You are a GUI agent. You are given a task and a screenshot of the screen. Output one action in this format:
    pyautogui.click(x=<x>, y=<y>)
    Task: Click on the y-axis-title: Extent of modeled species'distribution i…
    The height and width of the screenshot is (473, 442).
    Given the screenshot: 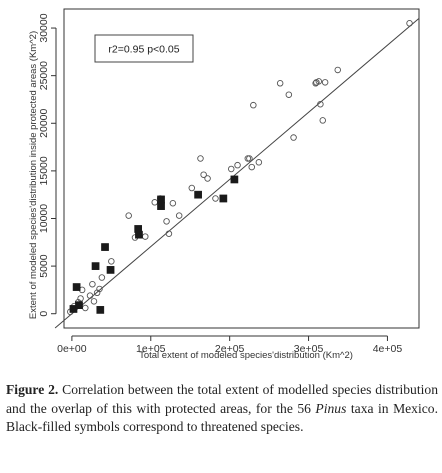 What is the action you would take?
    pyautogui.click(x=33, y=175)
    